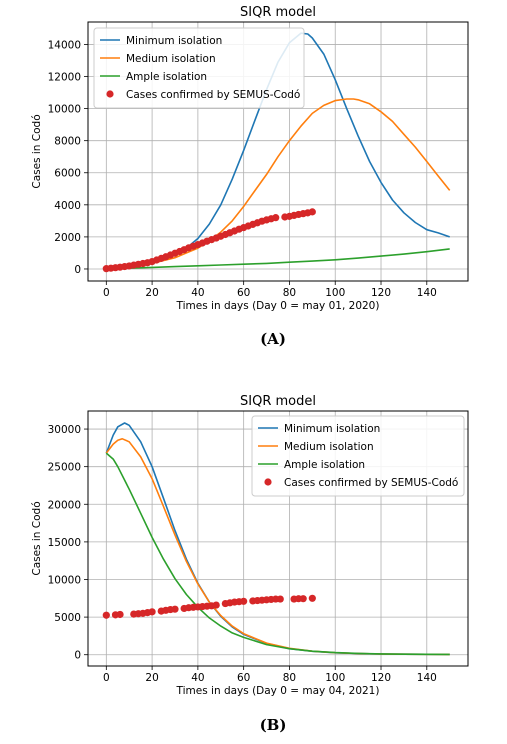 The image size is (507, 744). Describe the element at coordinates (278, 691) in the screenshot. I see `x-axis-label: Times in days (Day 0 = may 04, 2021)` at that location.